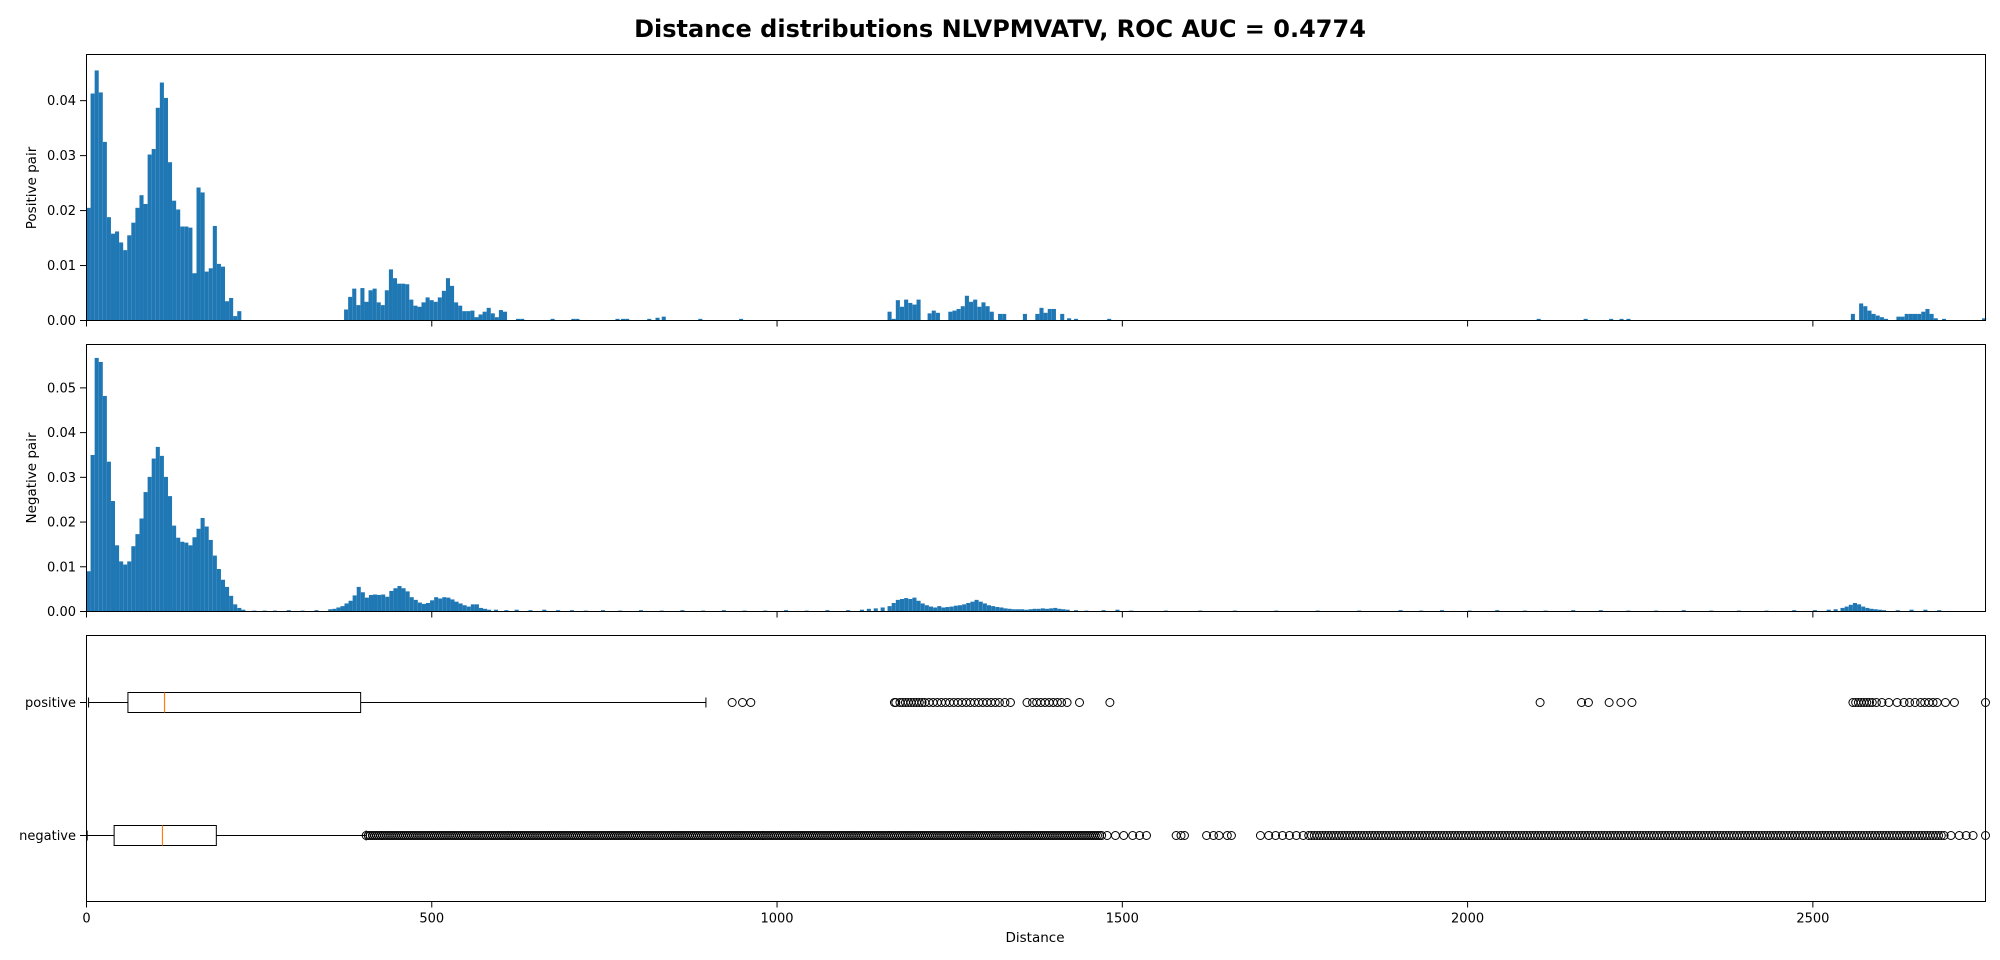 This screenshot has height=960, width=2000. Describe the element at coordinates (1812, 919) in the screenshot. I see `xtick-label: 2500` at that location.